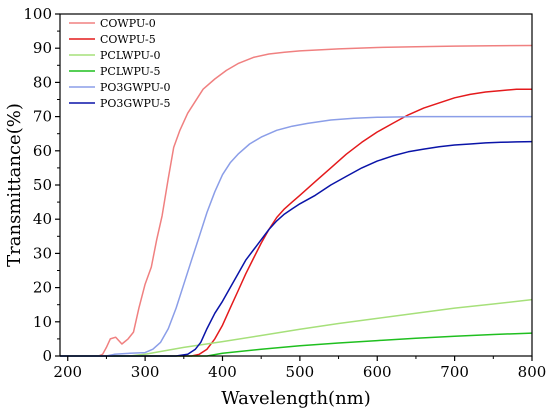 Image resolution: width=550 pixels, height=412 pixels. I want to click on y-tick-label-3: 30, so click(42, 253).